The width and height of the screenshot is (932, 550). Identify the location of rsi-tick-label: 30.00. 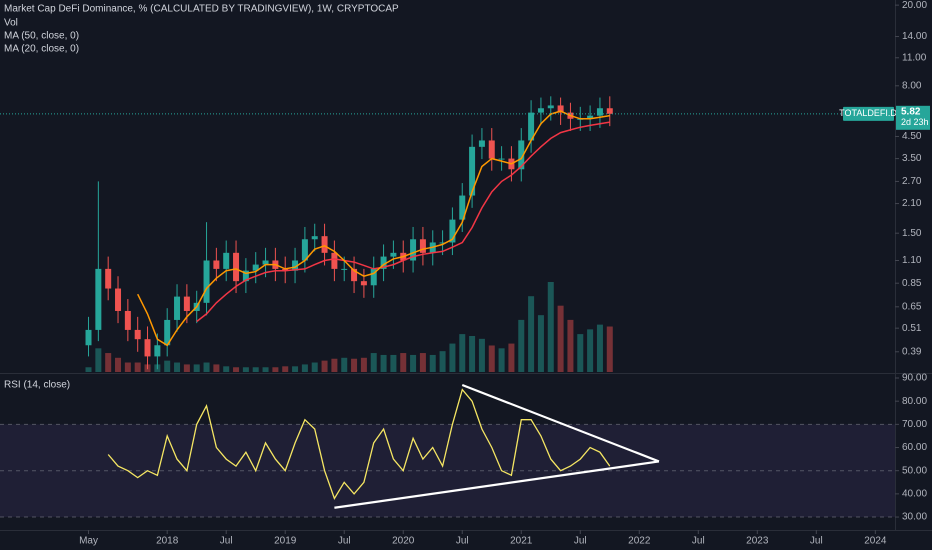
(914, 517).